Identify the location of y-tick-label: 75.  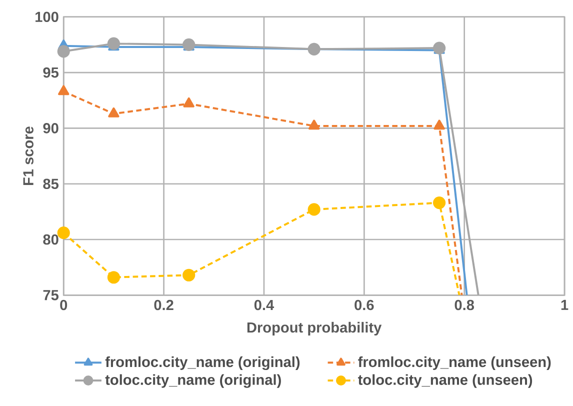
(51, 295).